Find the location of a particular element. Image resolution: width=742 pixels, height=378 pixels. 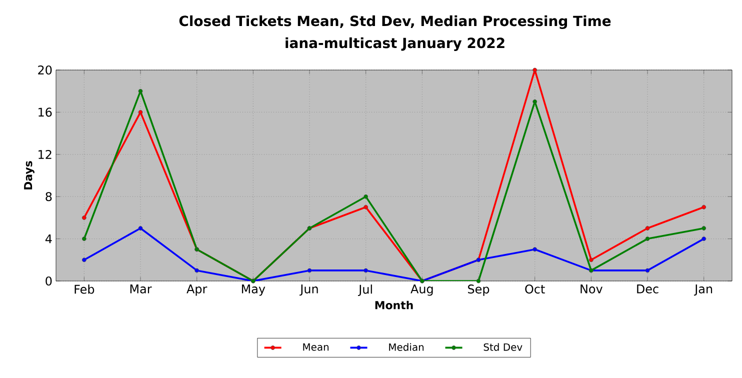

legend-label: Mean is located at coordinates (316, 347).